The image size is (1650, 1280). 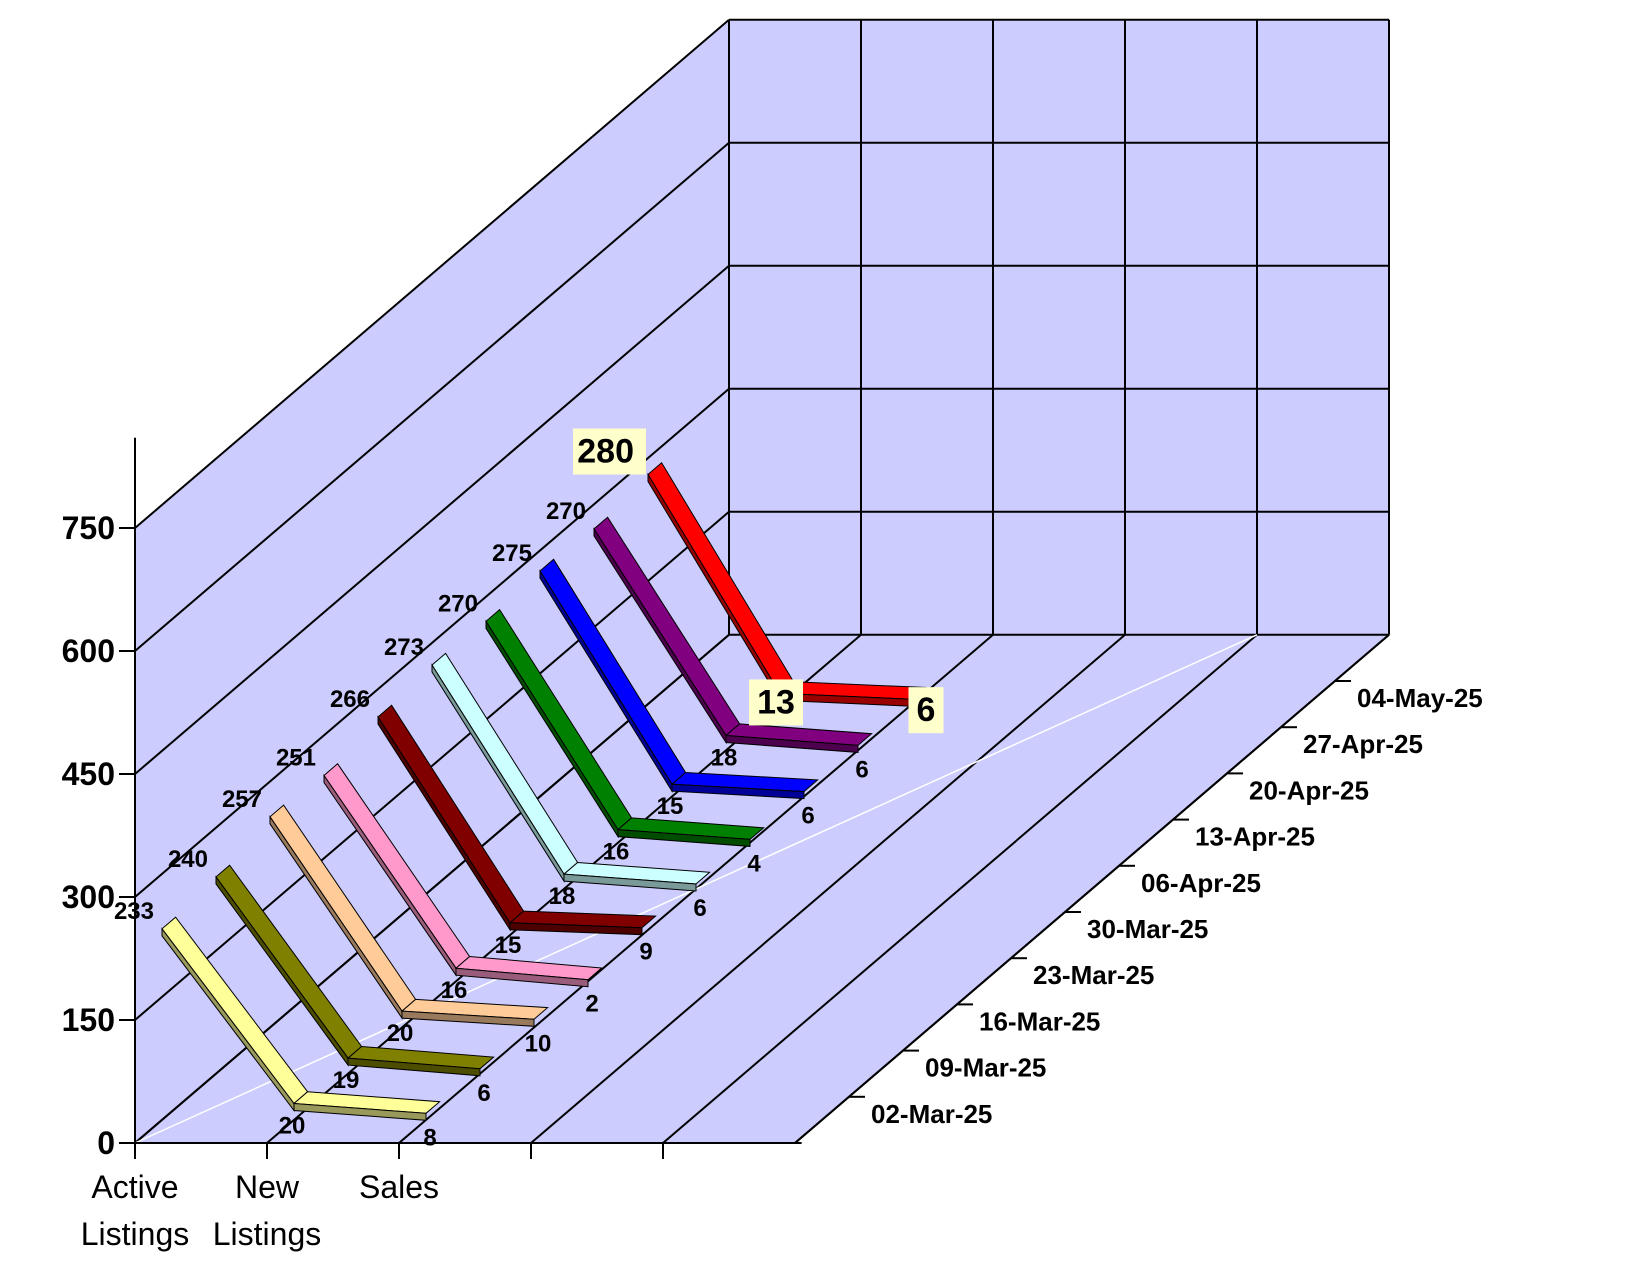 What do you see at coordinates (188, 859) in the screenshot?
I see `data-label: 240` at bounding box center [188, 859].